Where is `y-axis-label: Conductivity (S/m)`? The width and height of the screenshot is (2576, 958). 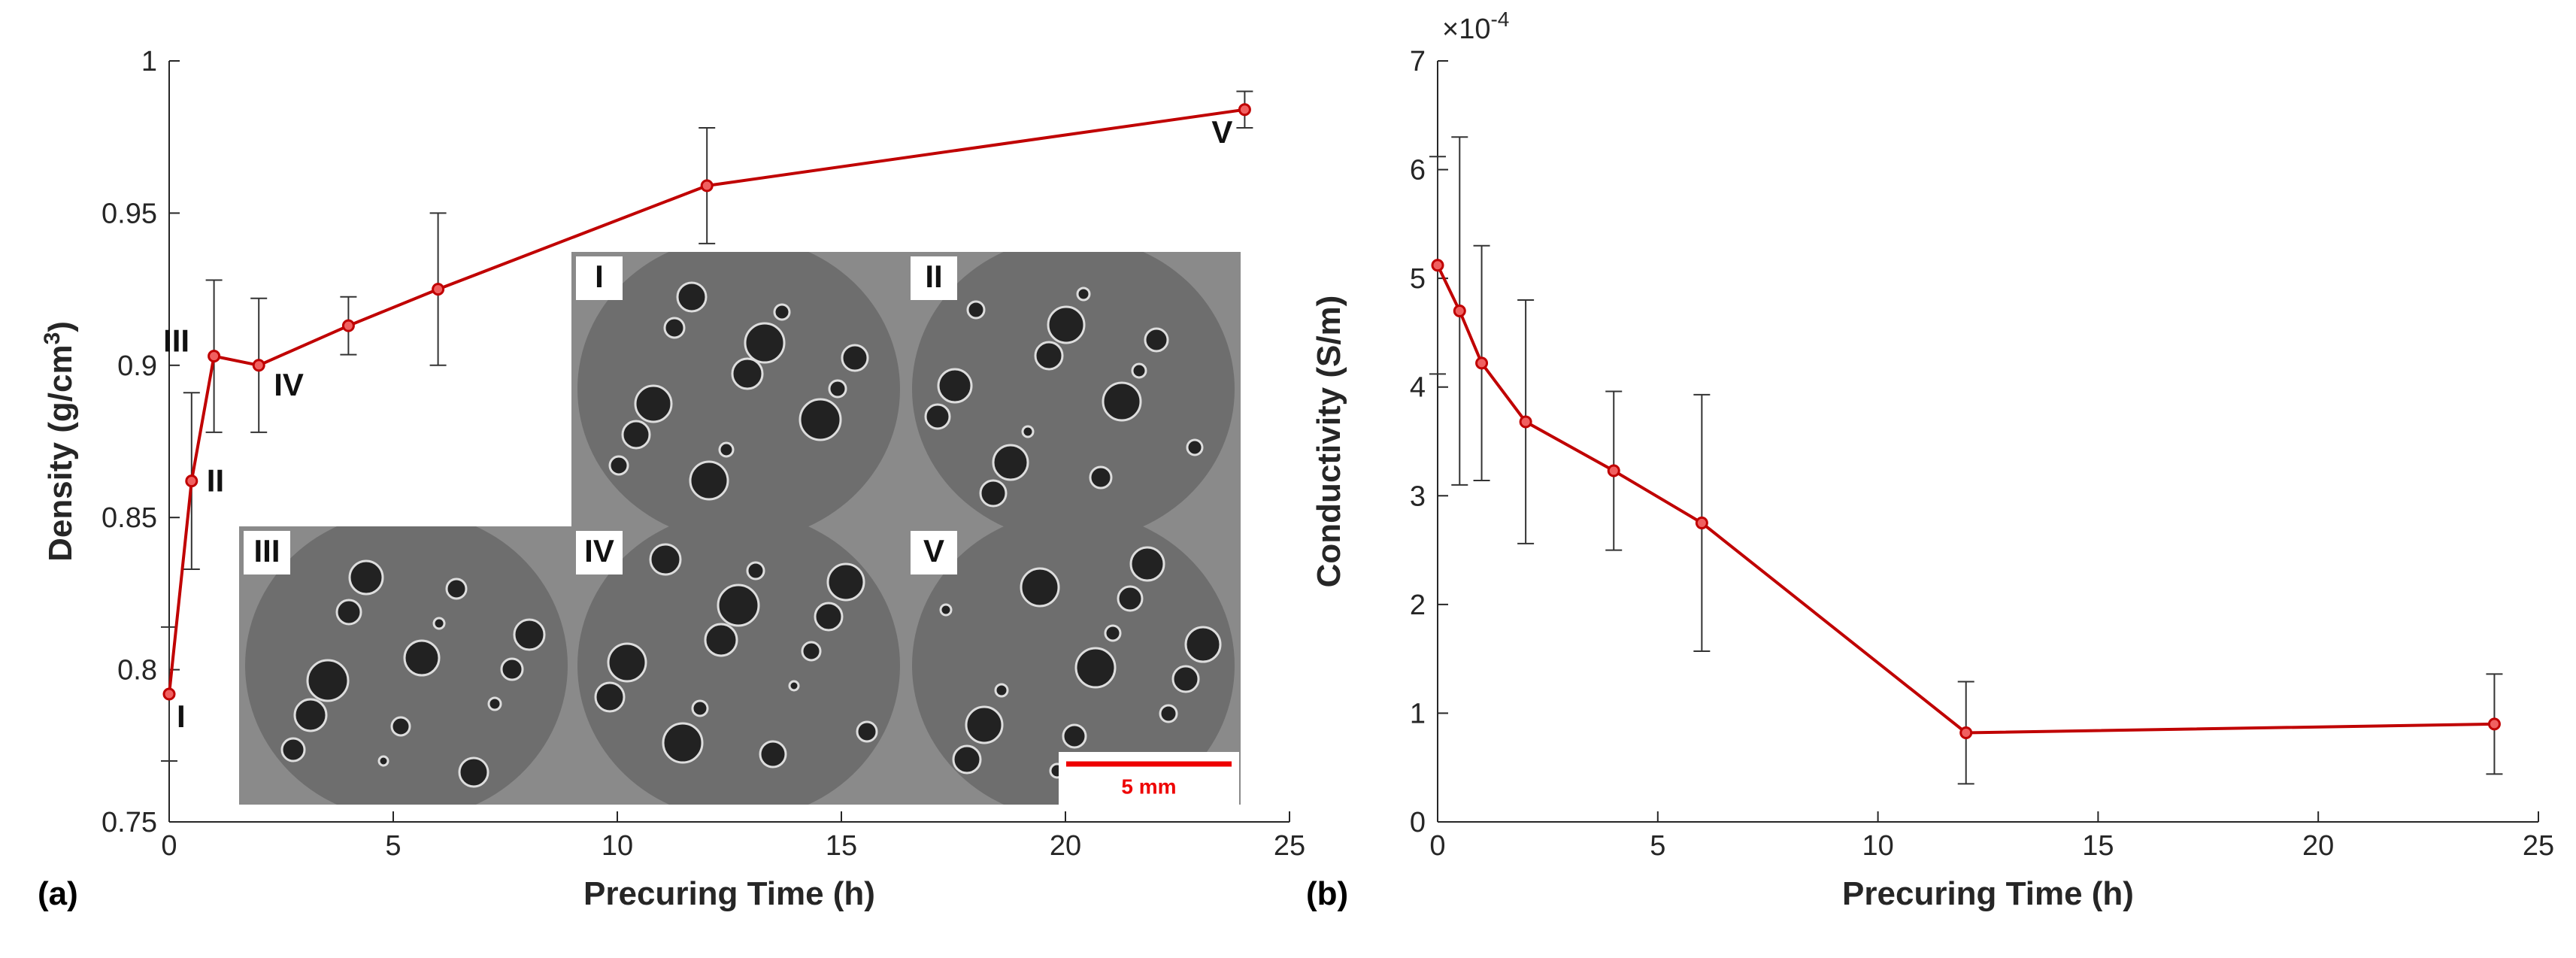 y-axis-label: Conductivity (S/m) is located at coordinates (1329, 442).